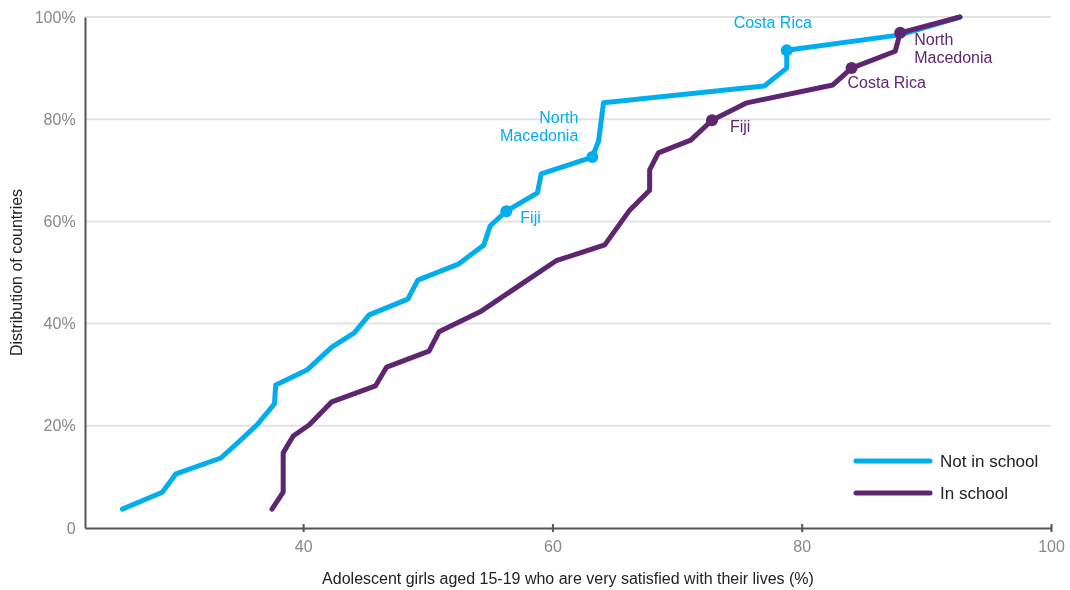  What do you see at coordinates (568, 578) in the screenshot?
I see `x-axis-title: Adolescent girls aged 15-19 who are very satisfied with their lives (%)` at bounding box center [568, 578].